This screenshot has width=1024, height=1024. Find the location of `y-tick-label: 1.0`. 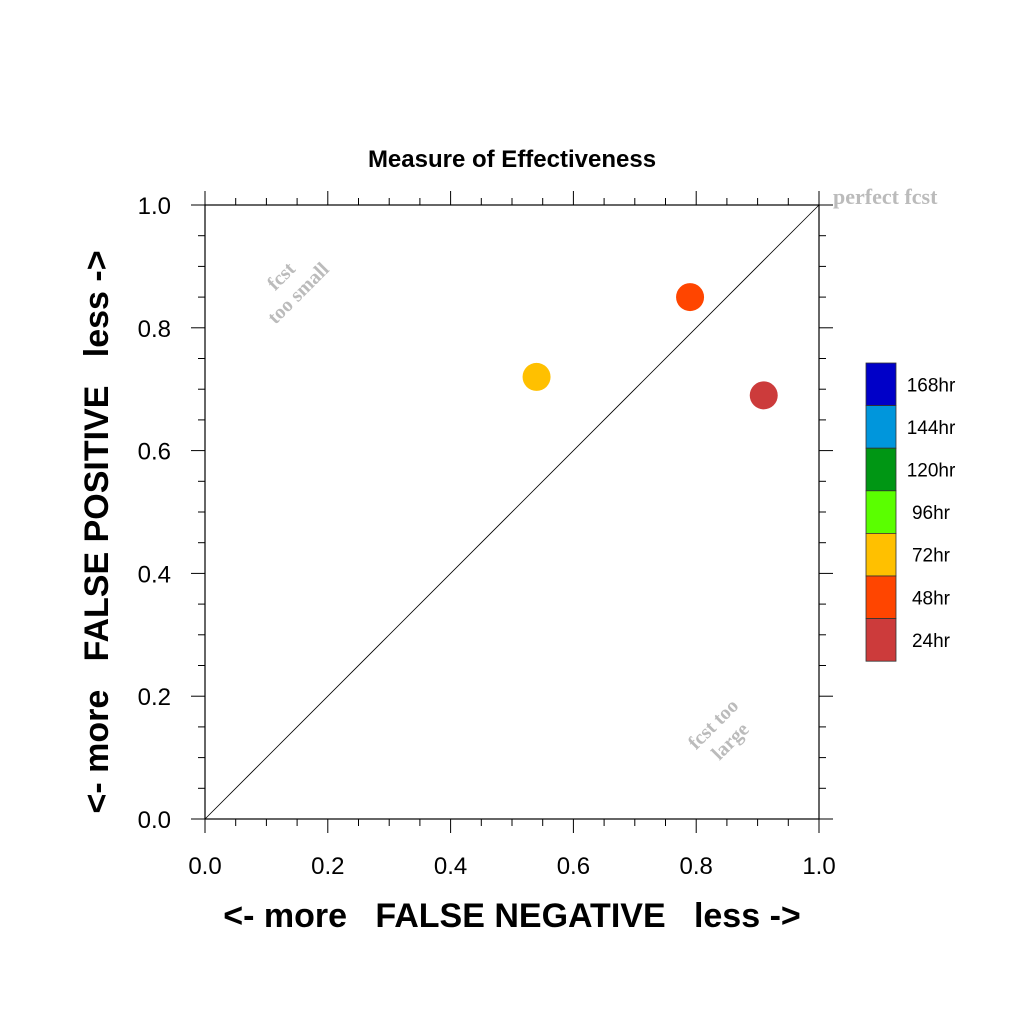

y-tick-label: 1.0 is located at coordinates (154, 206).